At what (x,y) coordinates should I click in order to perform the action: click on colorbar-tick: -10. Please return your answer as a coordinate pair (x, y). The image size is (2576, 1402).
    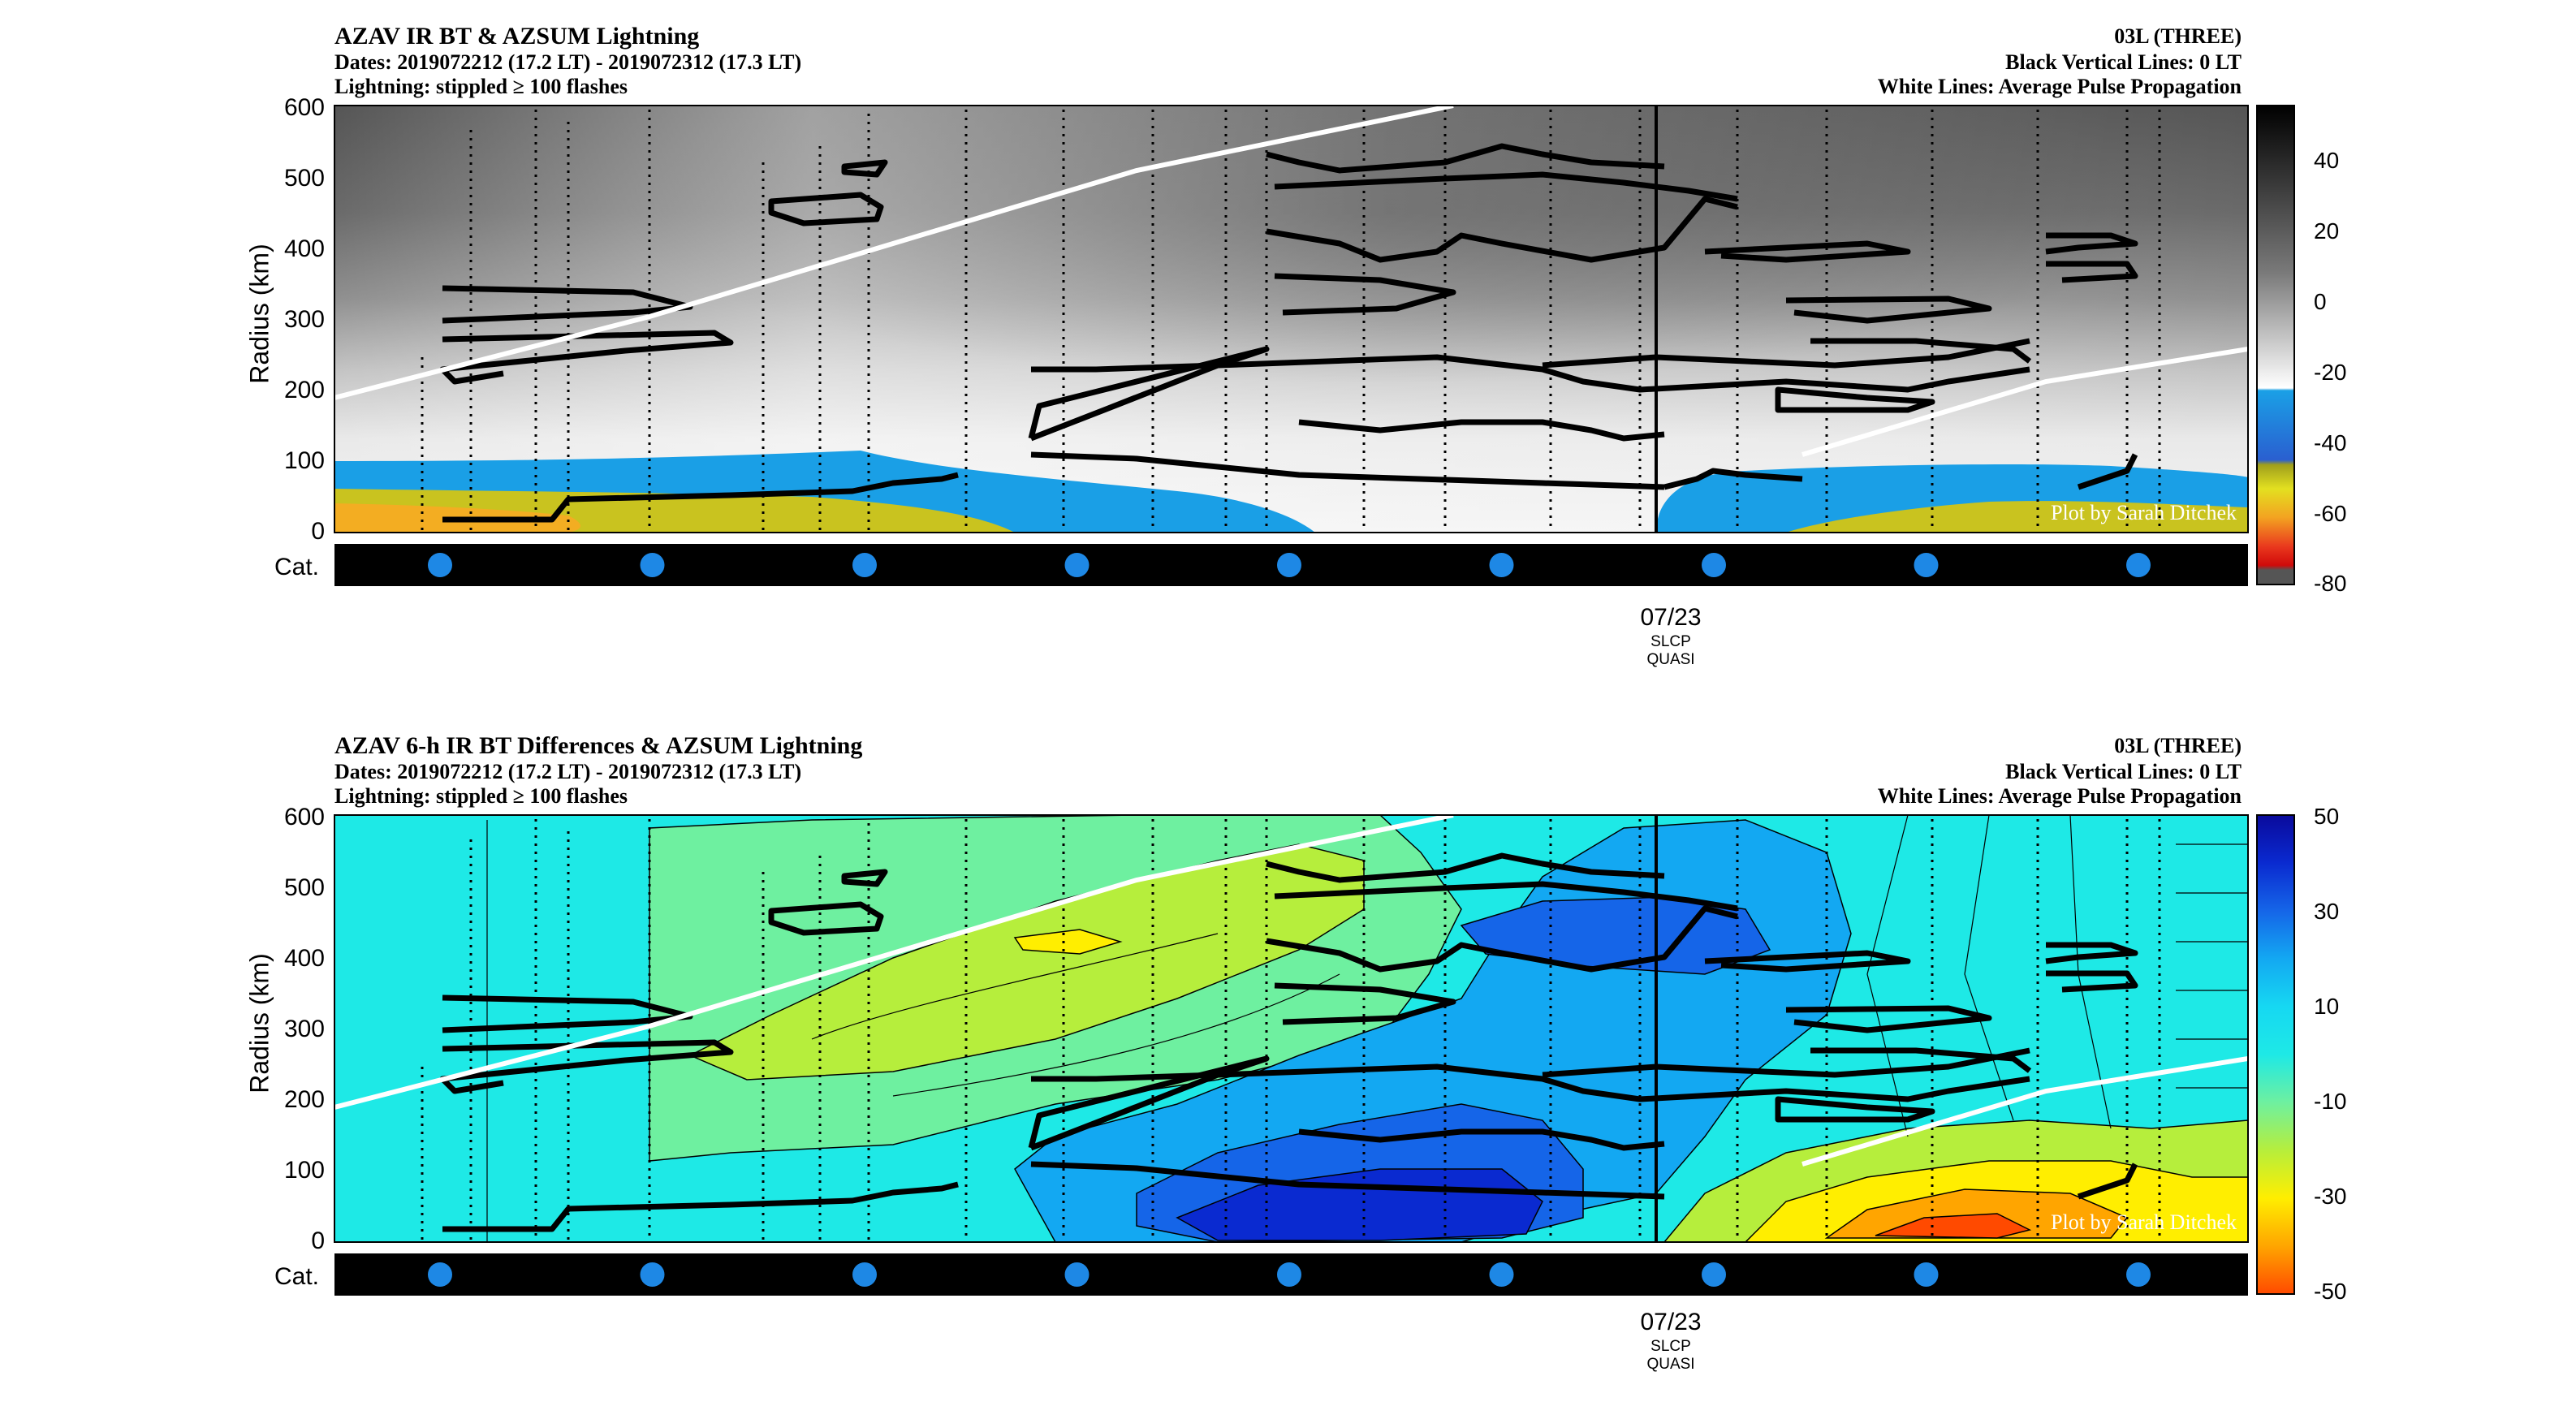
    Looking at the image, I should click on (2330, 1101).